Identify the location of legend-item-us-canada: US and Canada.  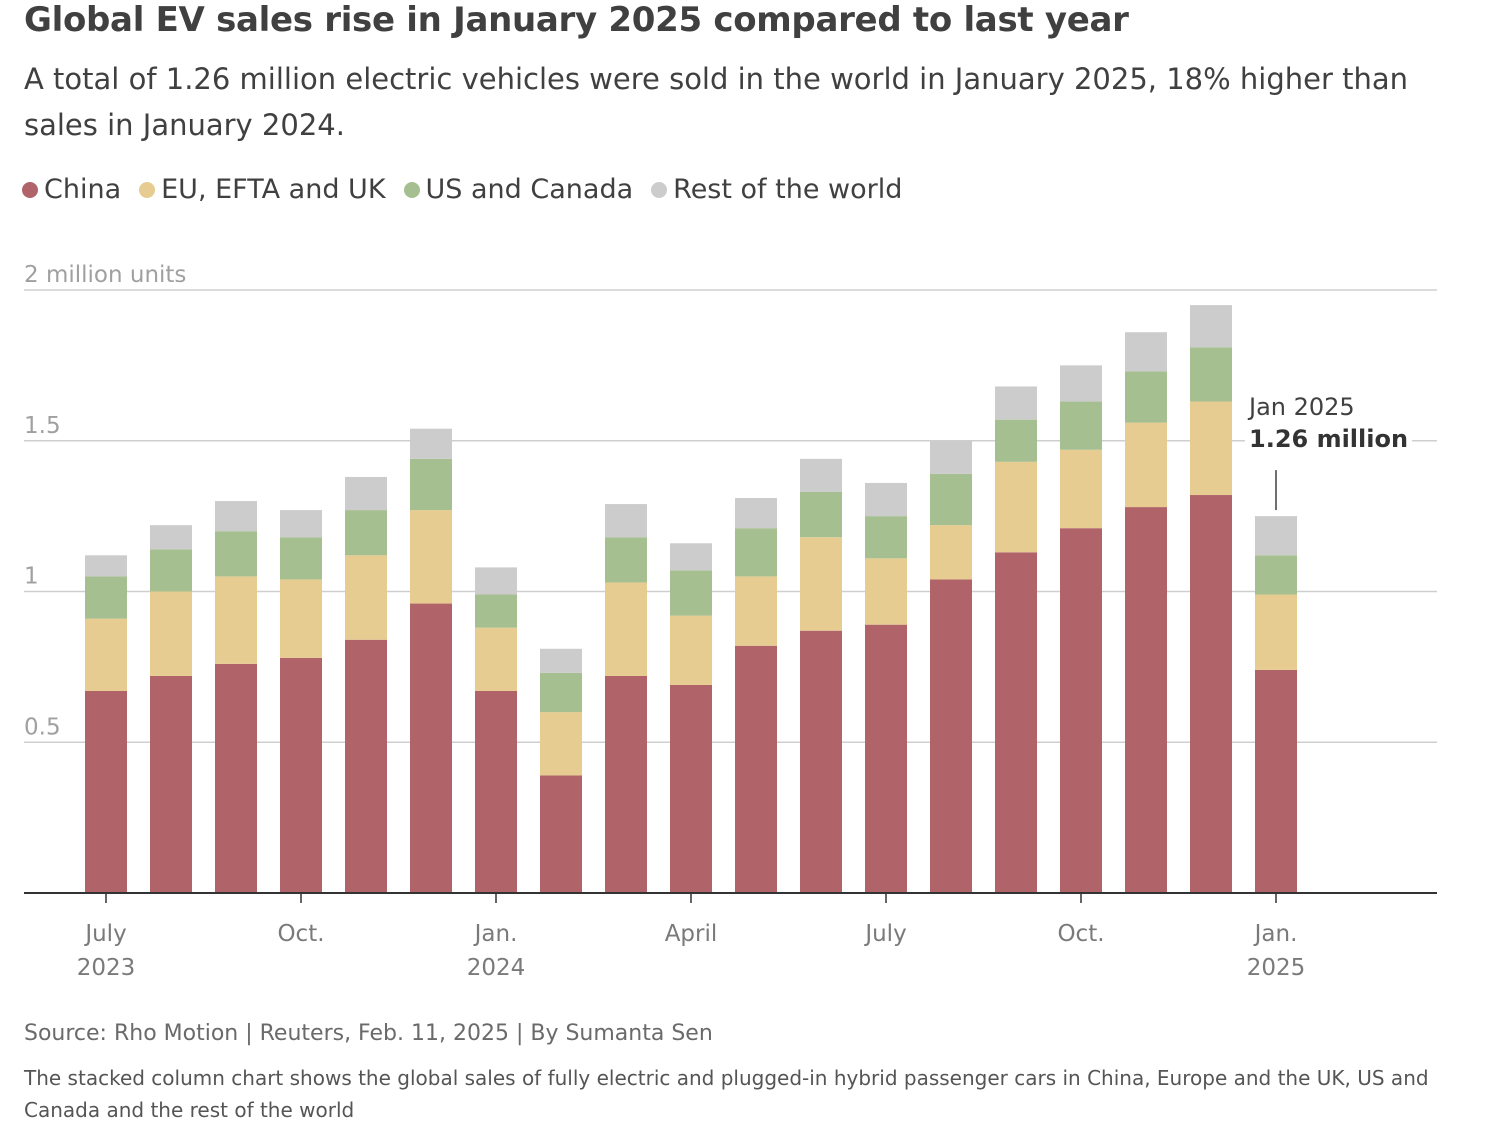
(518, 189).